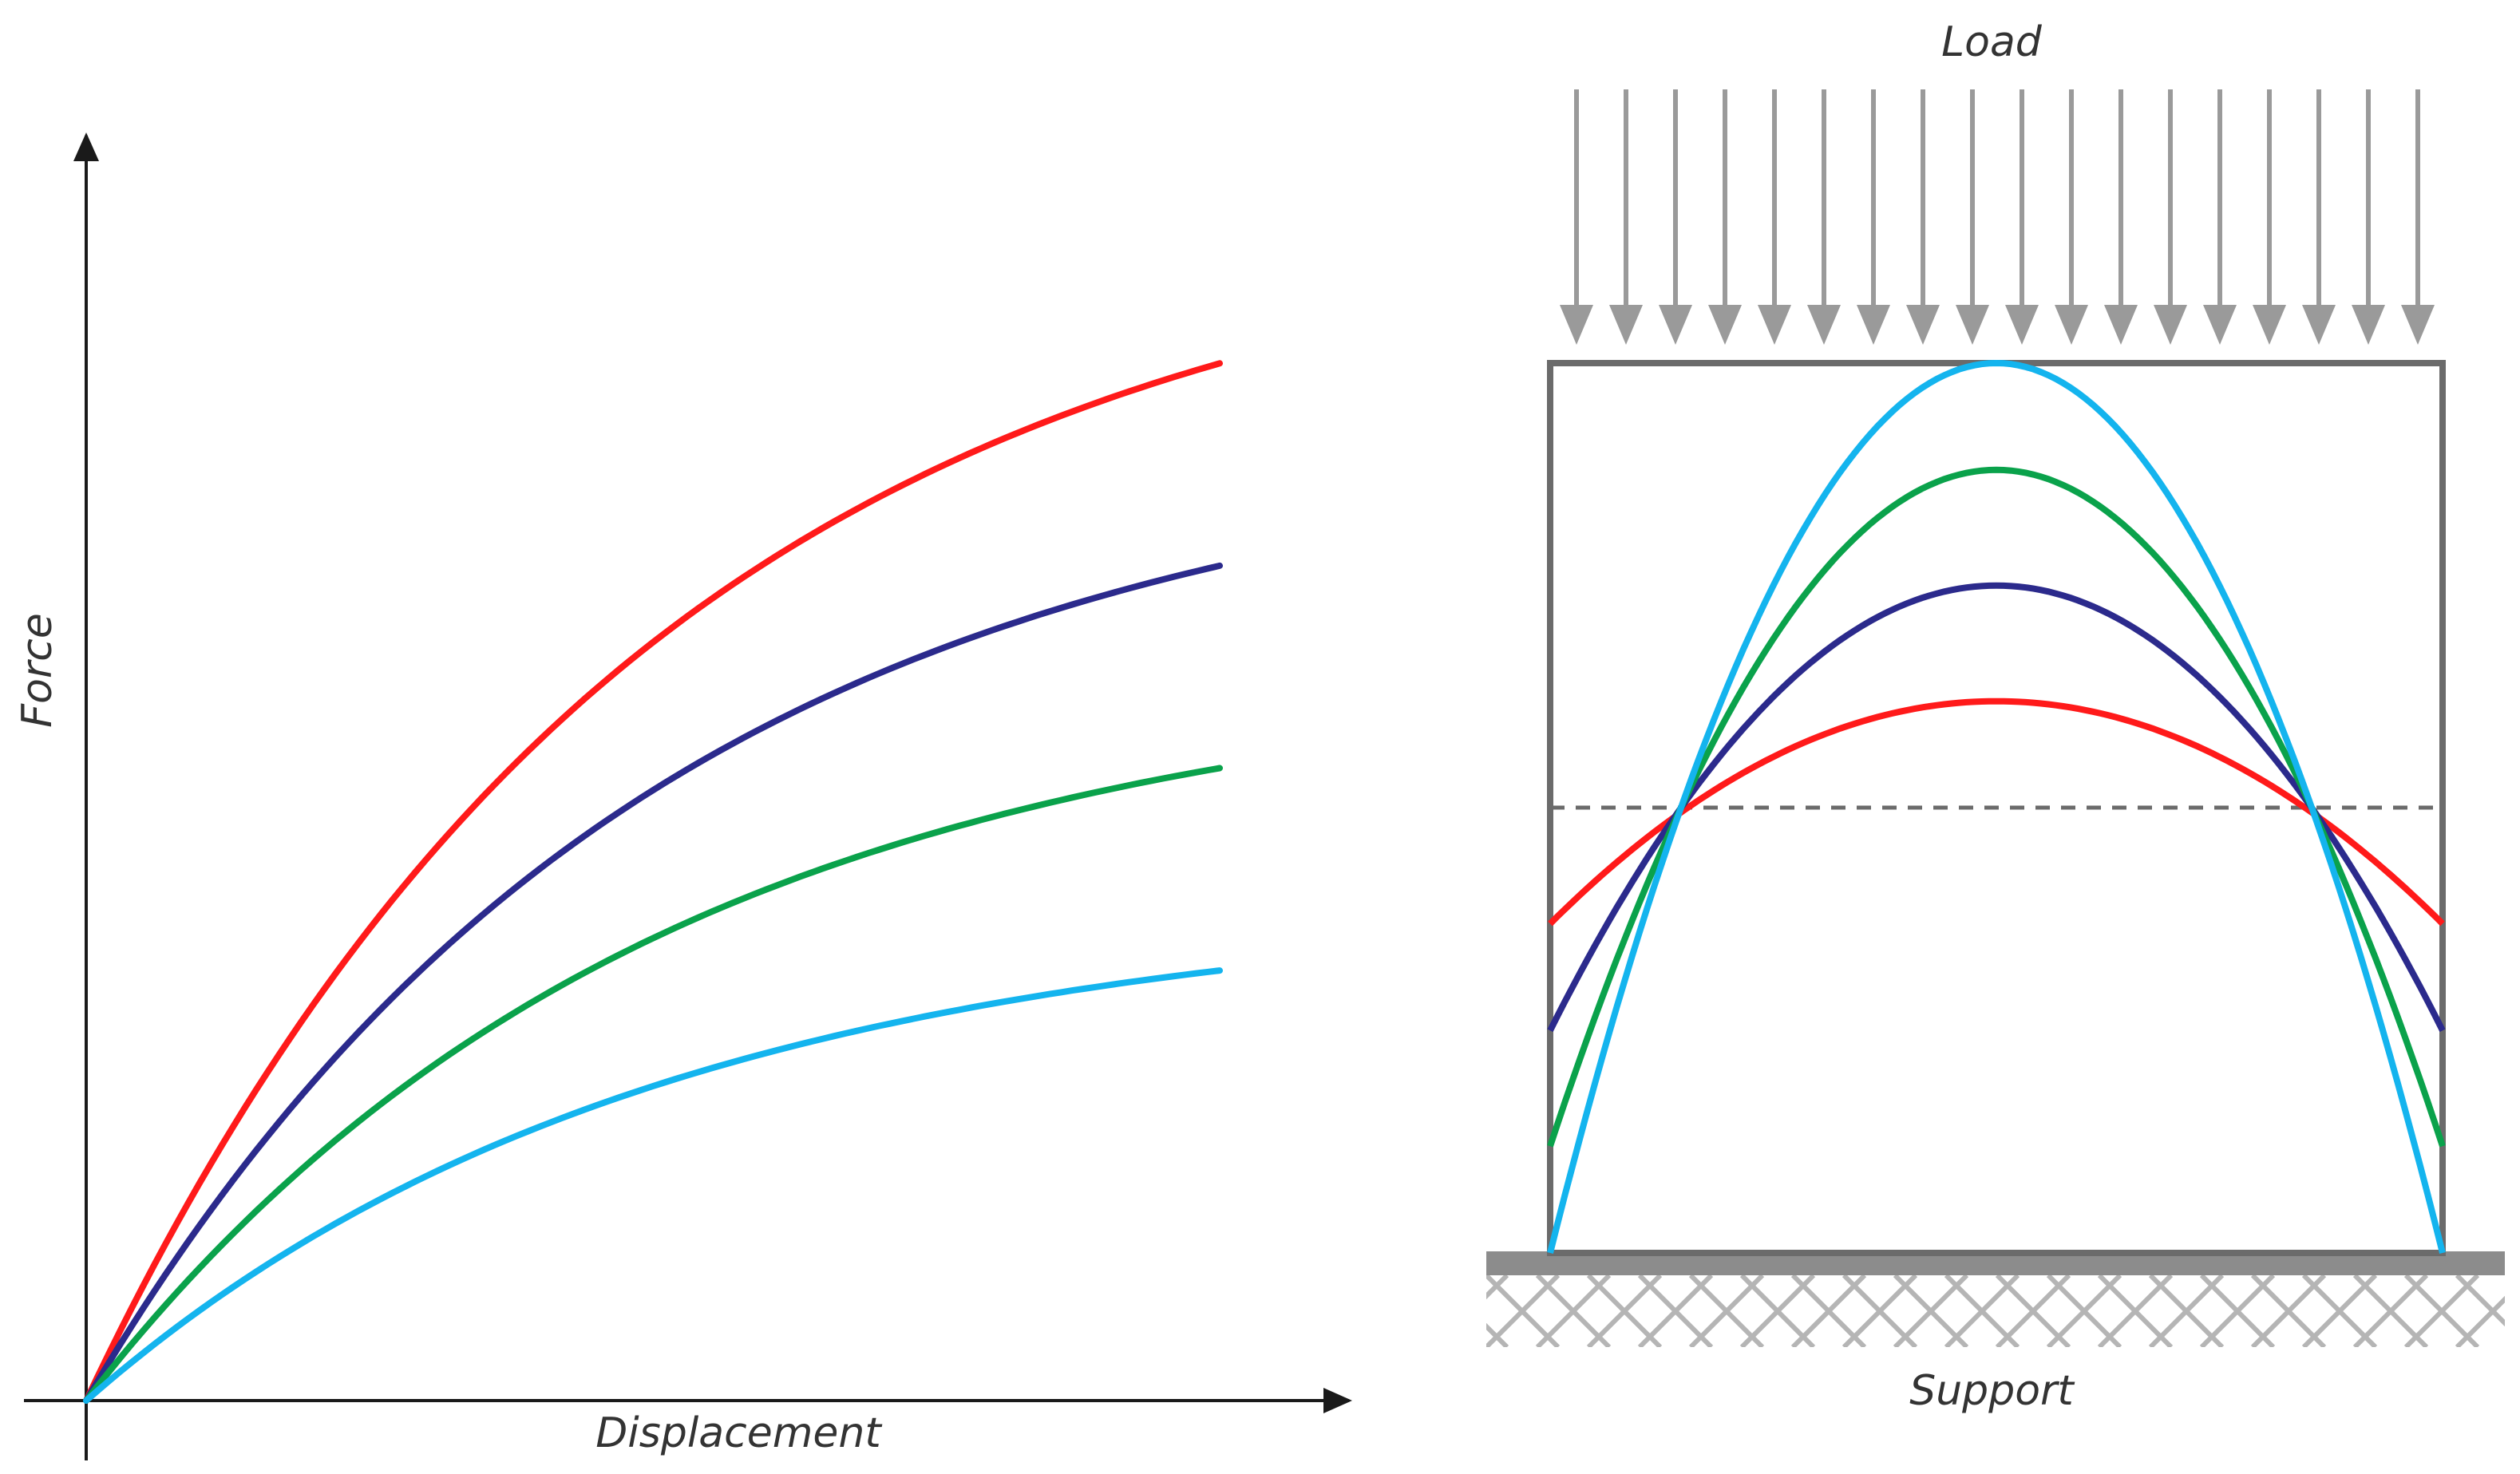 The height and width of the screenshot is (1474, 2520). What do you see at coordinates (37, 670) in the screenshot?
I see `y-axis-label: Force` at bounding box center [37, 670].